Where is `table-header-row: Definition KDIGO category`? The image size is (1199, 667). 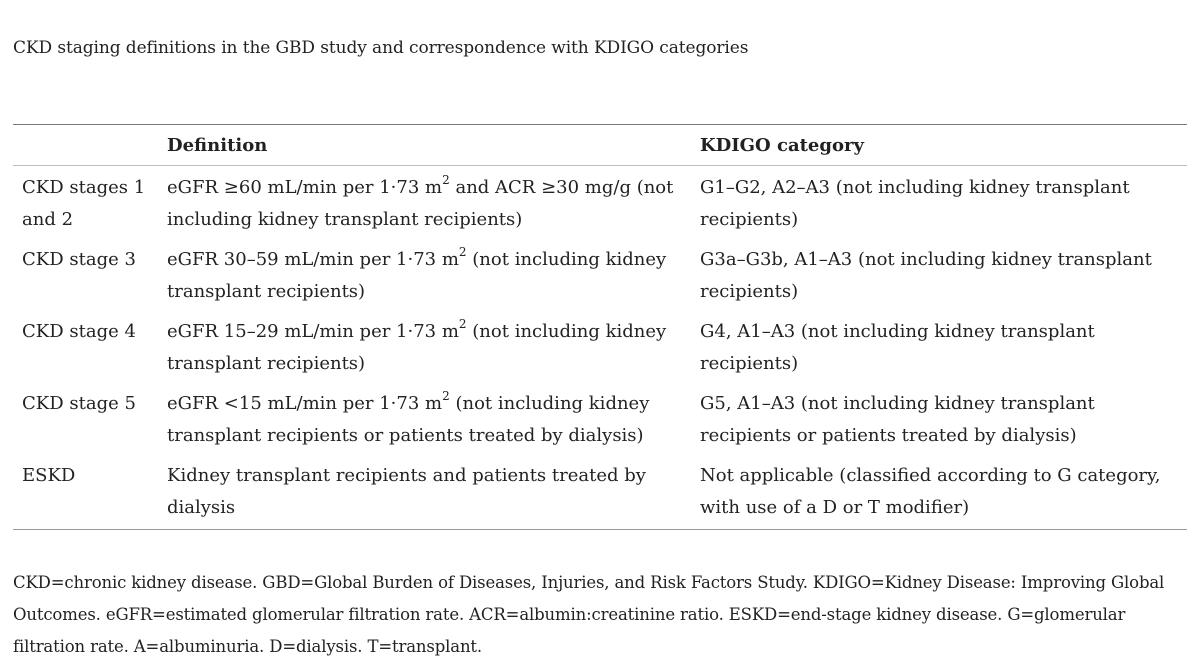
table-header-row: Definition KDIGO category is located at coordinates (600, 145).